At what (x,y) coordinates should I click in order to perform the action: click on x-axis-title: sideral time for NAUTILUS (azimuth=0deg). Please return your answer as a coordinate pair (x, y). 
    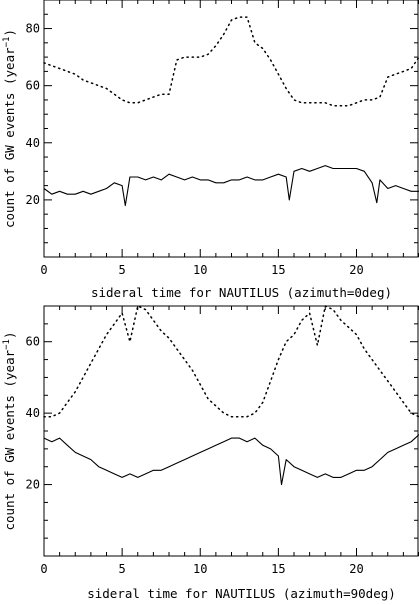
    Looking at the image, I should click on (241, 292).